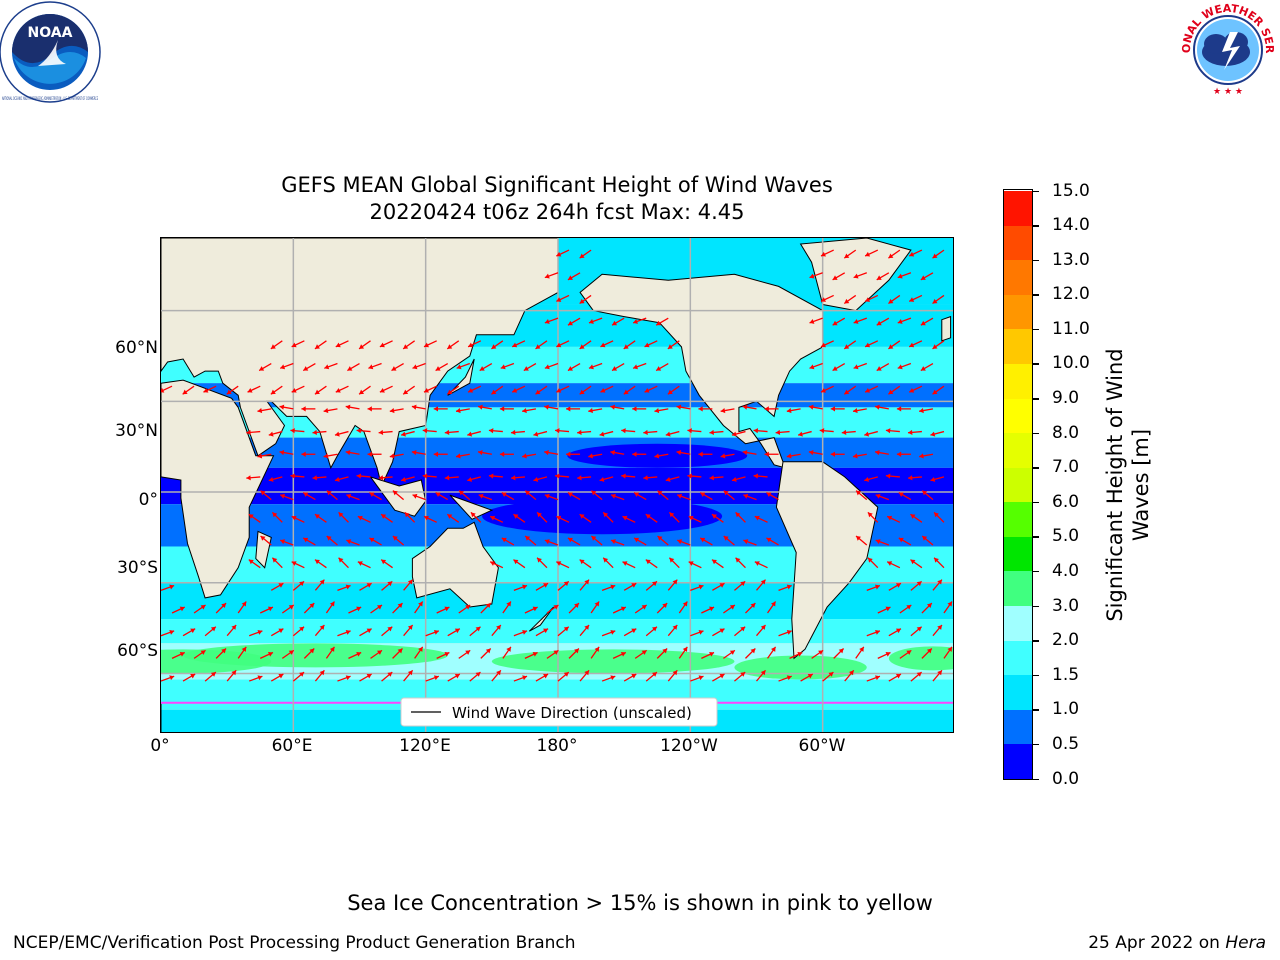 The height and width of the screenshot is (960, 1280). What do you see at coordinates (946, 328) in the screenshot?
I see `landmass` at bounding box center [946, 328].